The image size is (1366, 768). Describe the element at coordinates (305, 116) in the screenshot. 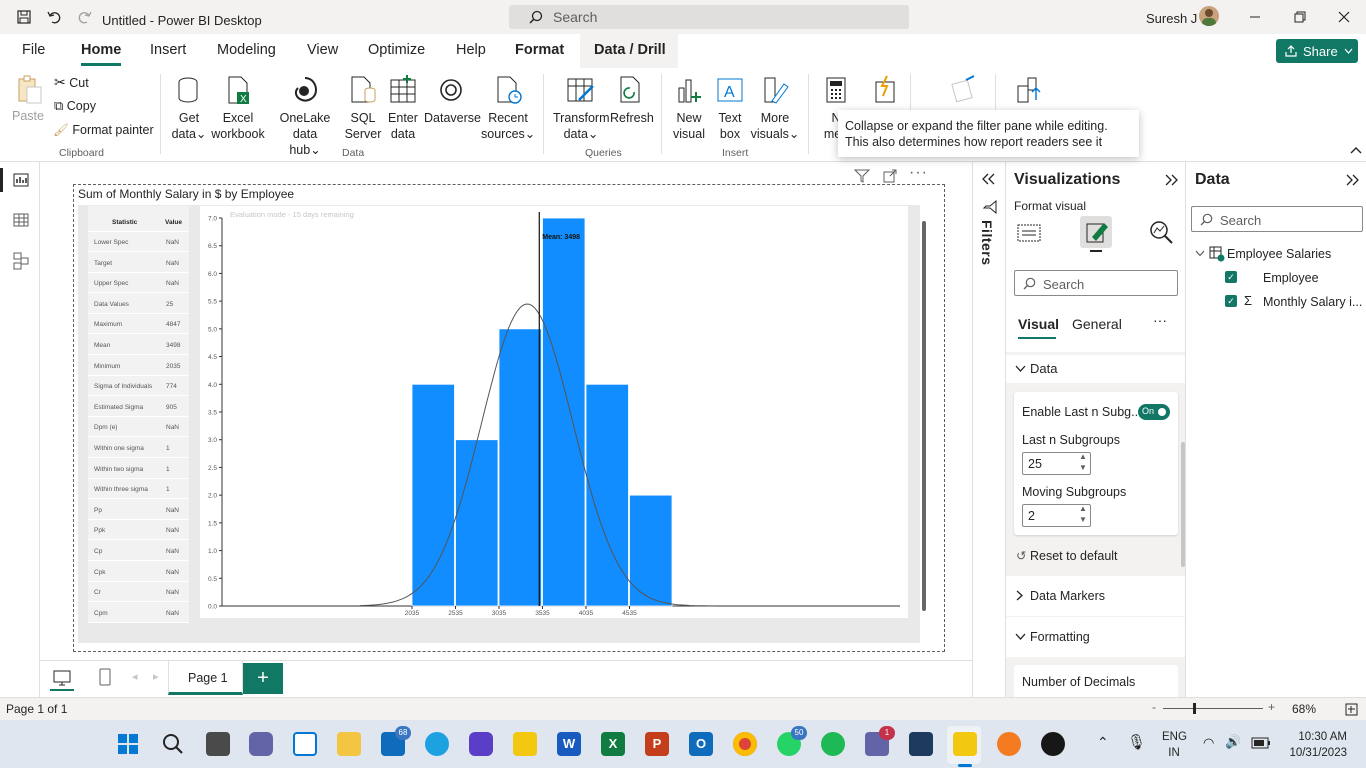

I see `onelake-hub-button: OneLake data hub⌄` at that location.